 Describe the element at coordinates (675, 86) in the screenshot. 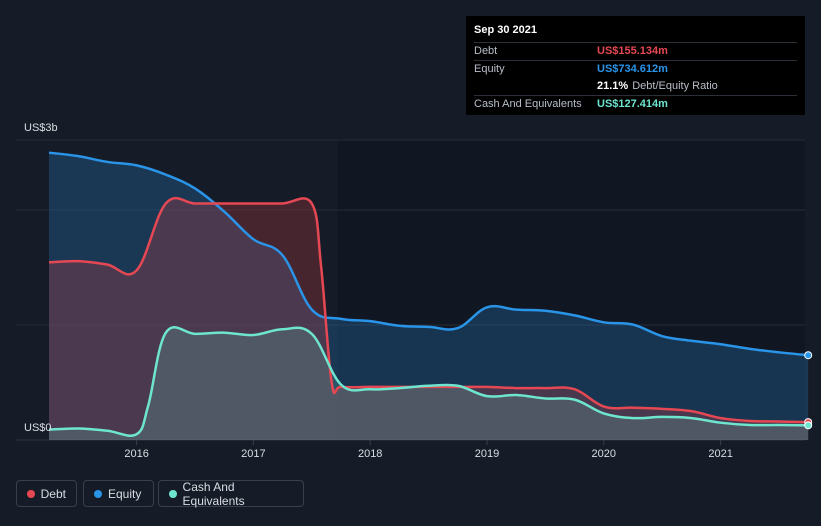

I see `tooltip-ratio-suffix: Debt/Equity Ratio` at that location.